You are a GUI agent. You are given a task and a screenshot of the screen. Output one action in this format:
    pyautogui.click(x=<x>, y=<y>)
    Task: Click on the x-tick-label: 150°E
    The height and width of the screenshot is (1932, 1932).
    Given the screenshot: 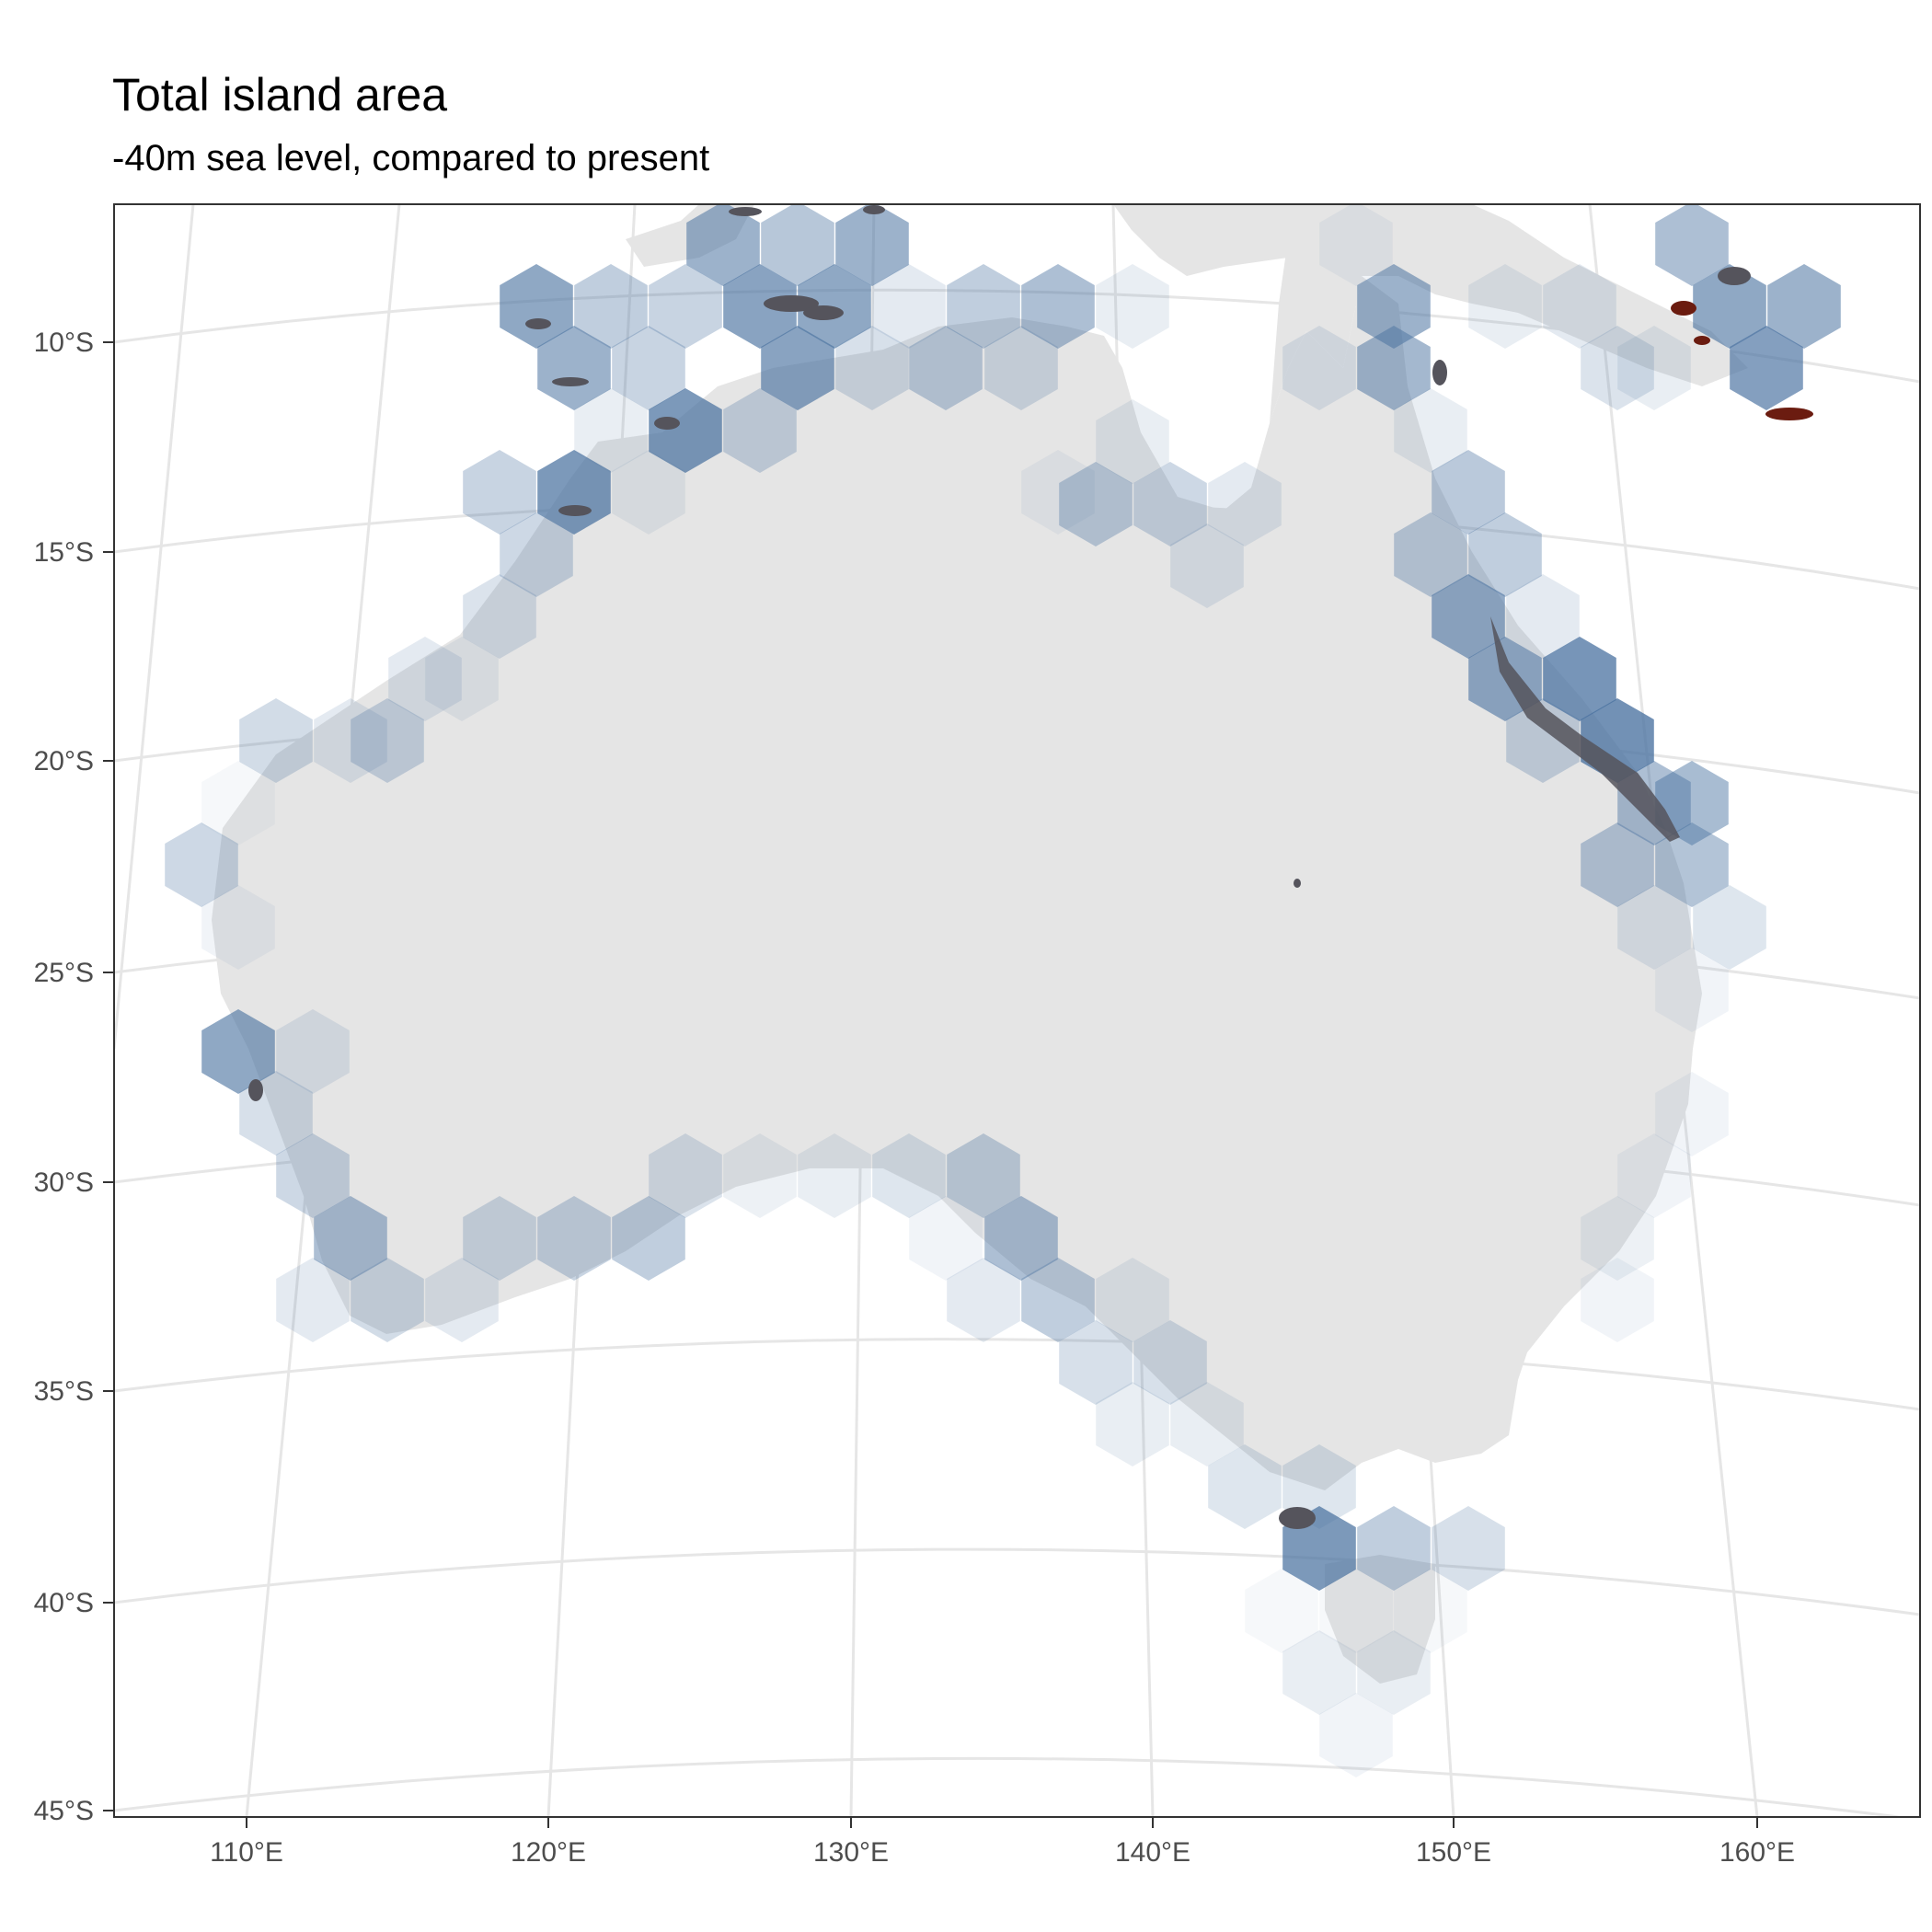 What is the action you would take?
    pyautogui.click(x=1453, y=1852)
    